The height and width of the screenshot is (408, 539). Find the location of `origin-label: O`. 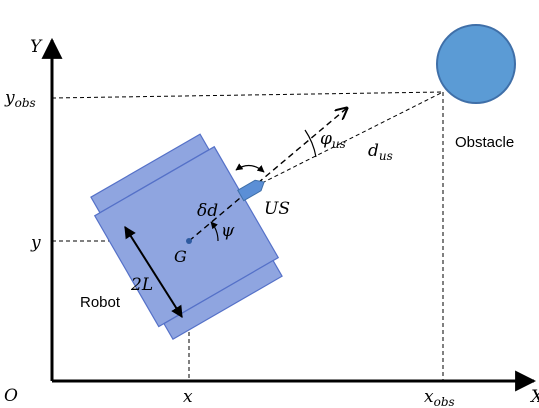

origin-label: O is located at coordinates (11, 396).